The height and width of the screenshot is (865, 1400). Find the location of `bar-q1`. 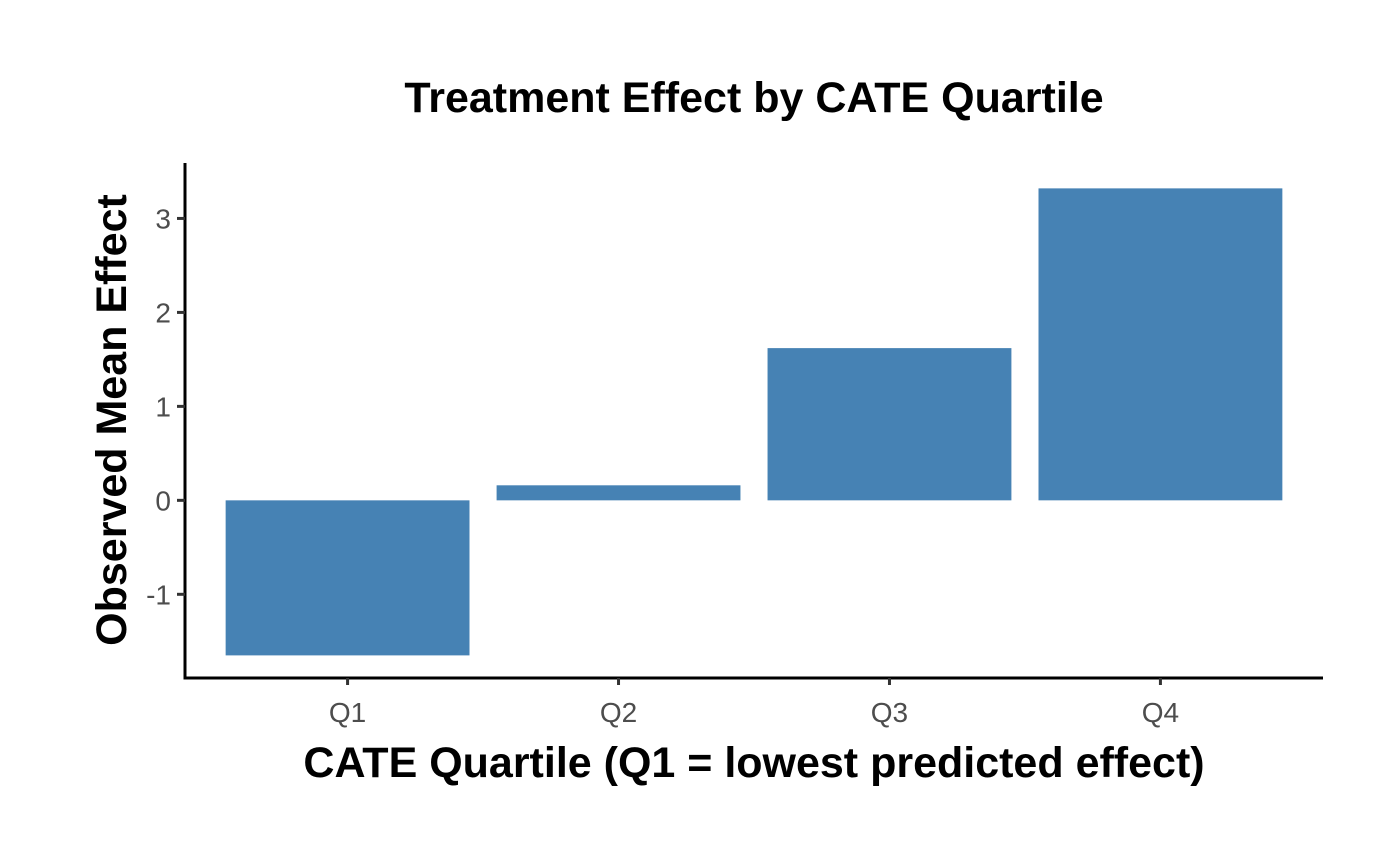

bar-q1 is located at coordinates (347, 578).